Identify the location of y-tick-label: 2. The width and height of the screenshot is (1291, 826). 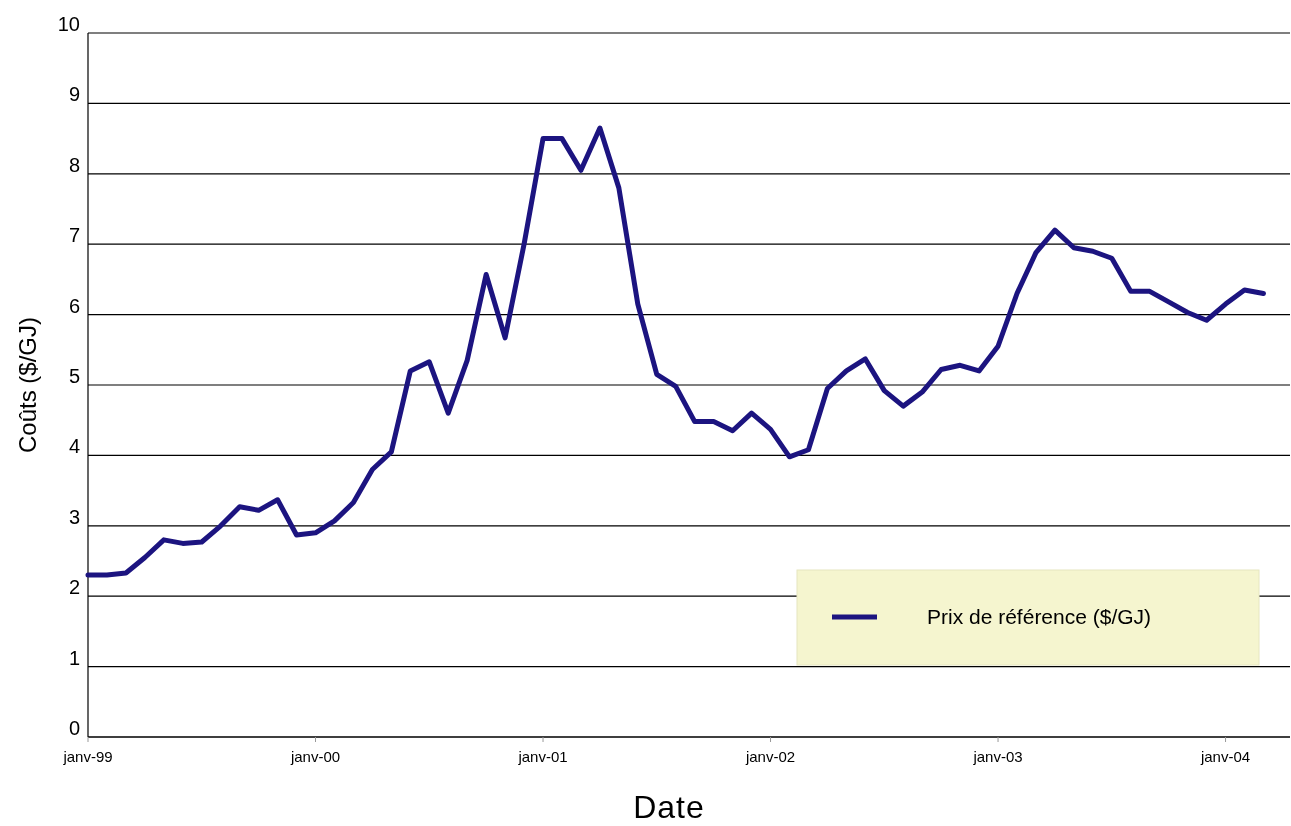
(74, 587).